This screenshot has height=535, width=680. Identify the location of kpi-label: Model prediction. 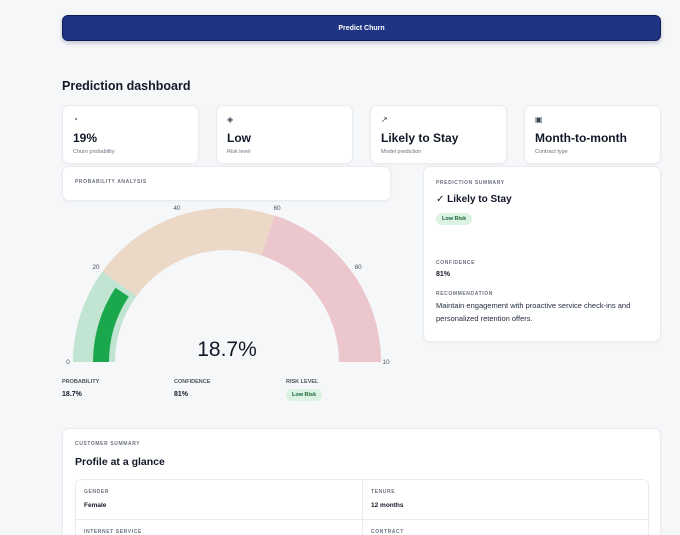
(401, 152).